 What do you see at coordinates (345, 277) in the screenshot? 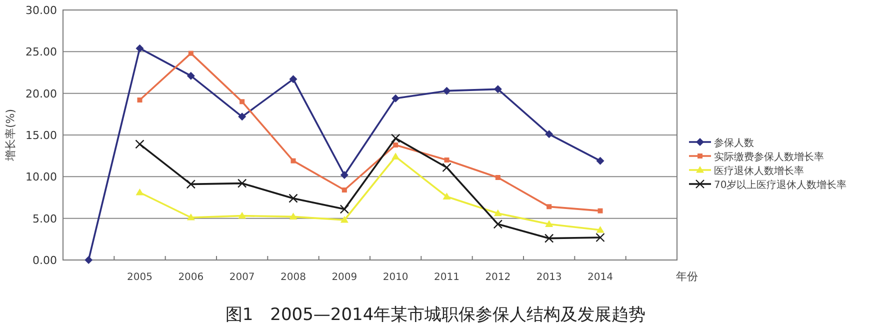
I see `x-tick-label: 2009` at bounding box center [345, 277].